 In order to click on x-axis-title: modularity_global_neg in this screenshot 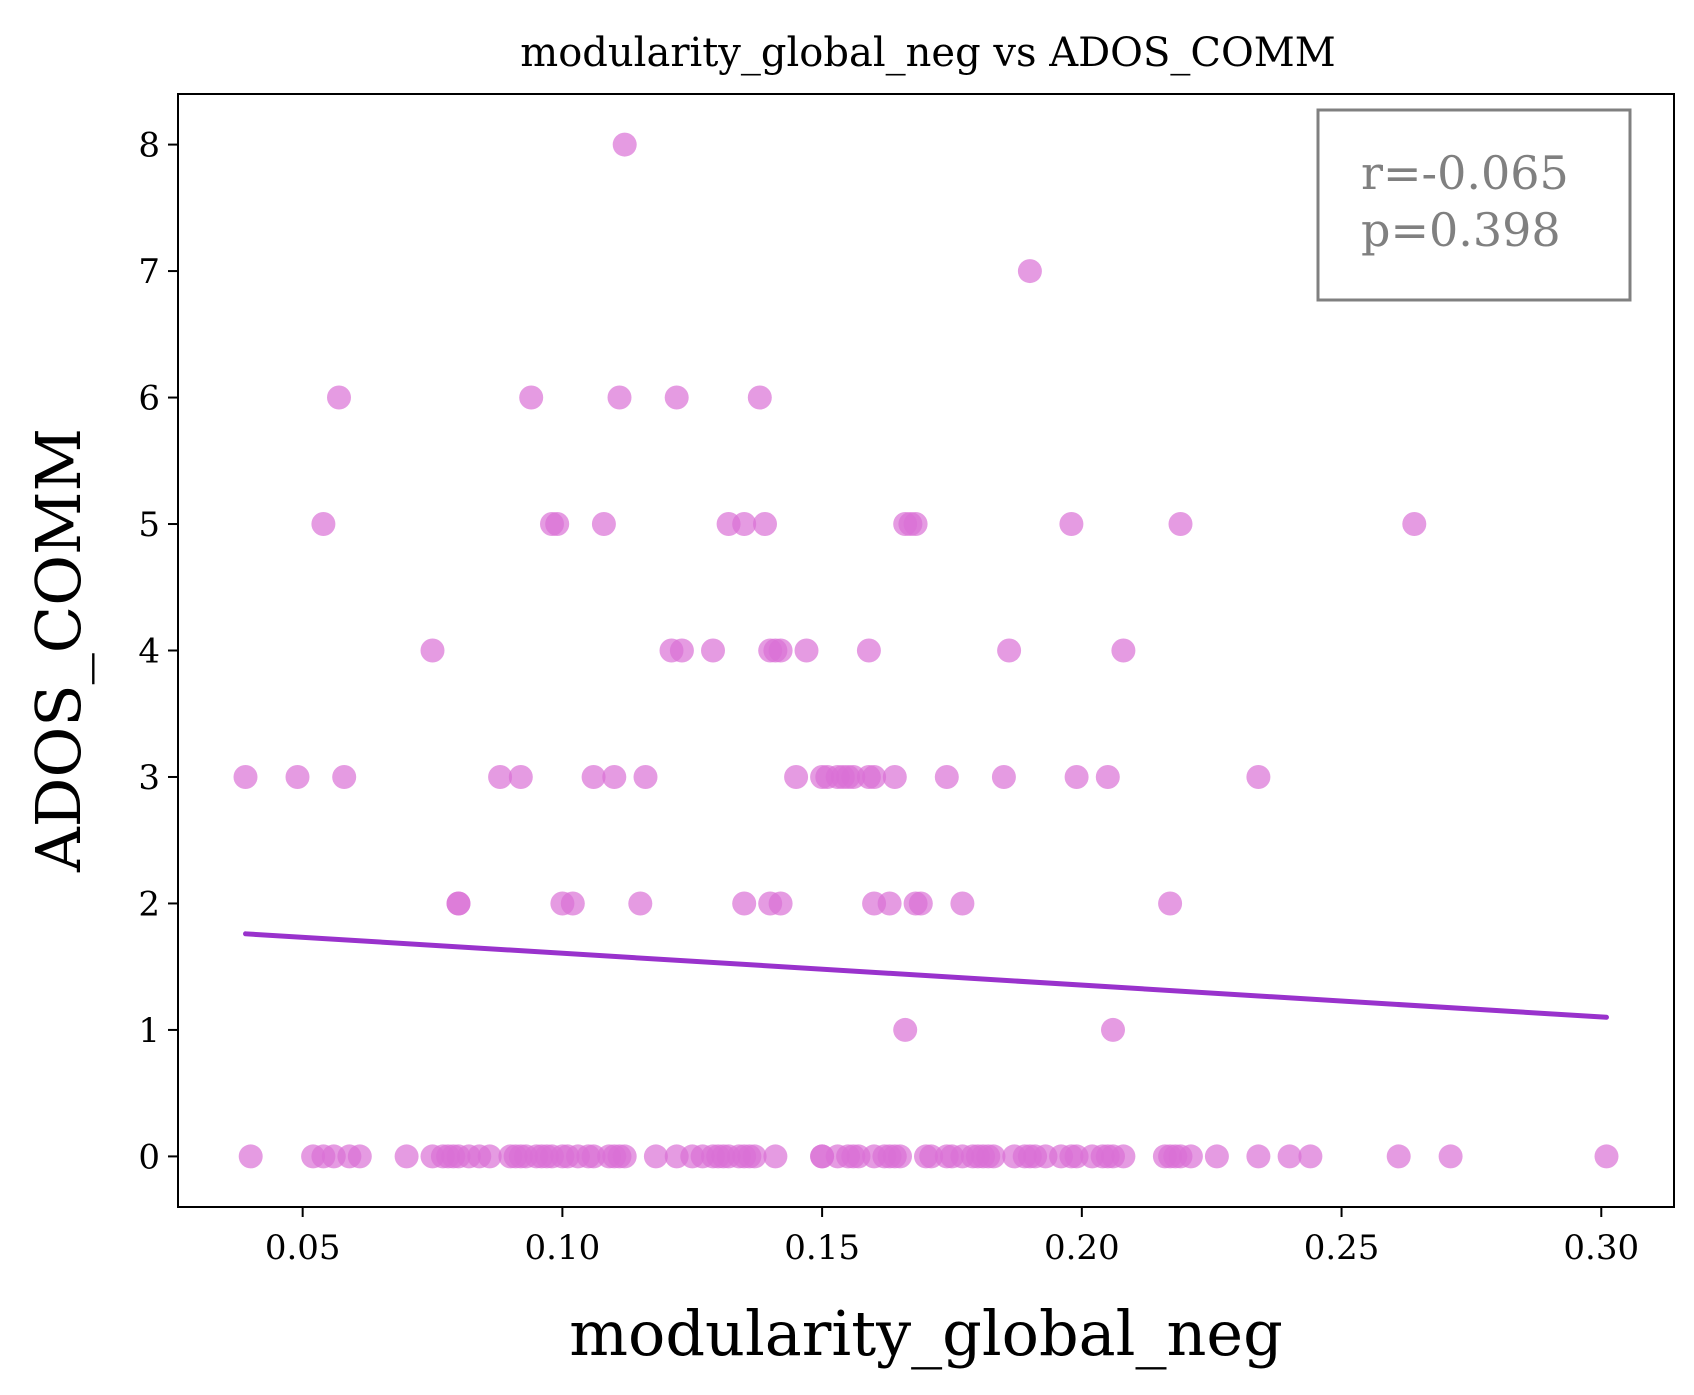, I will do `click(926, 1333)`.